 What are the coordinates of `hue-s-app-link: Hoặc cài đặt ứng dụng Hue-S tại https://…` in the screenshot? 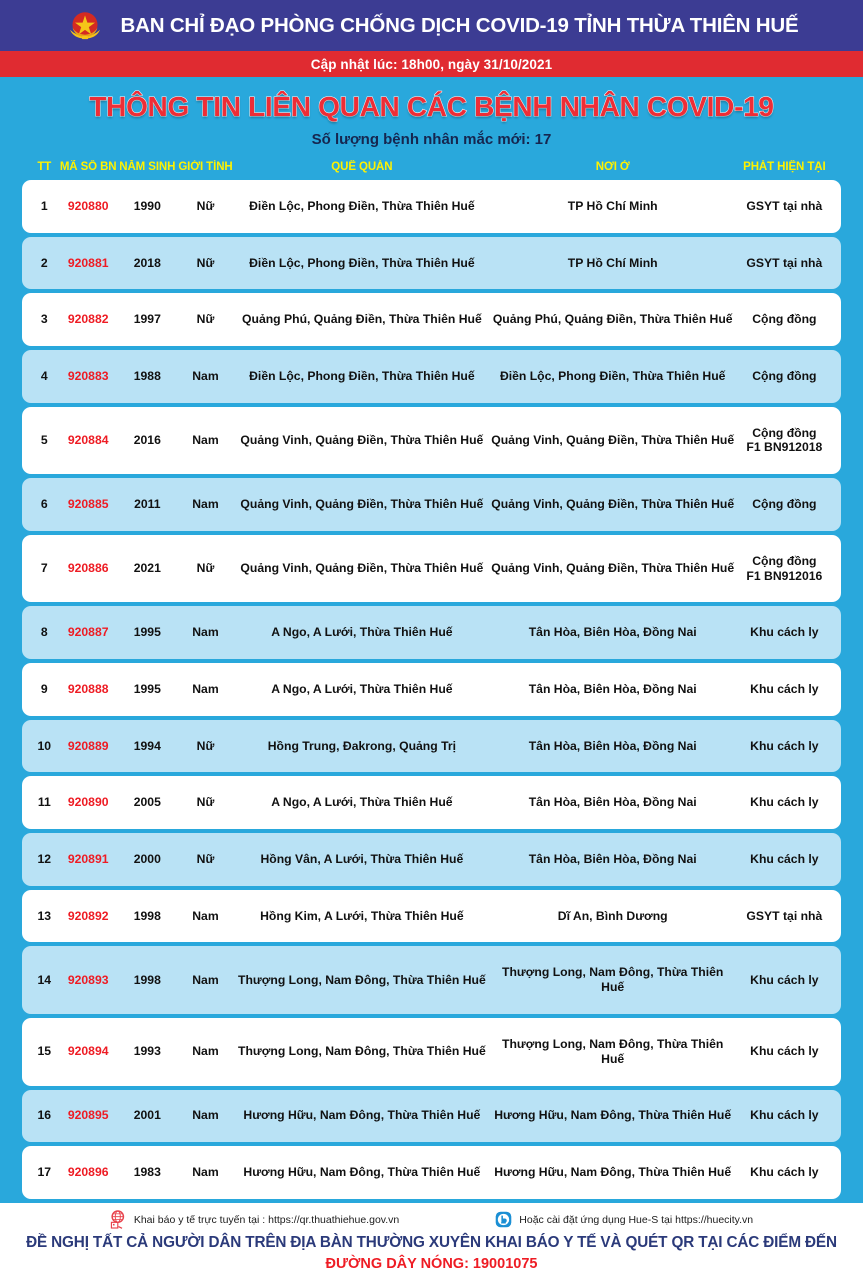 It's located at (624, 1219).